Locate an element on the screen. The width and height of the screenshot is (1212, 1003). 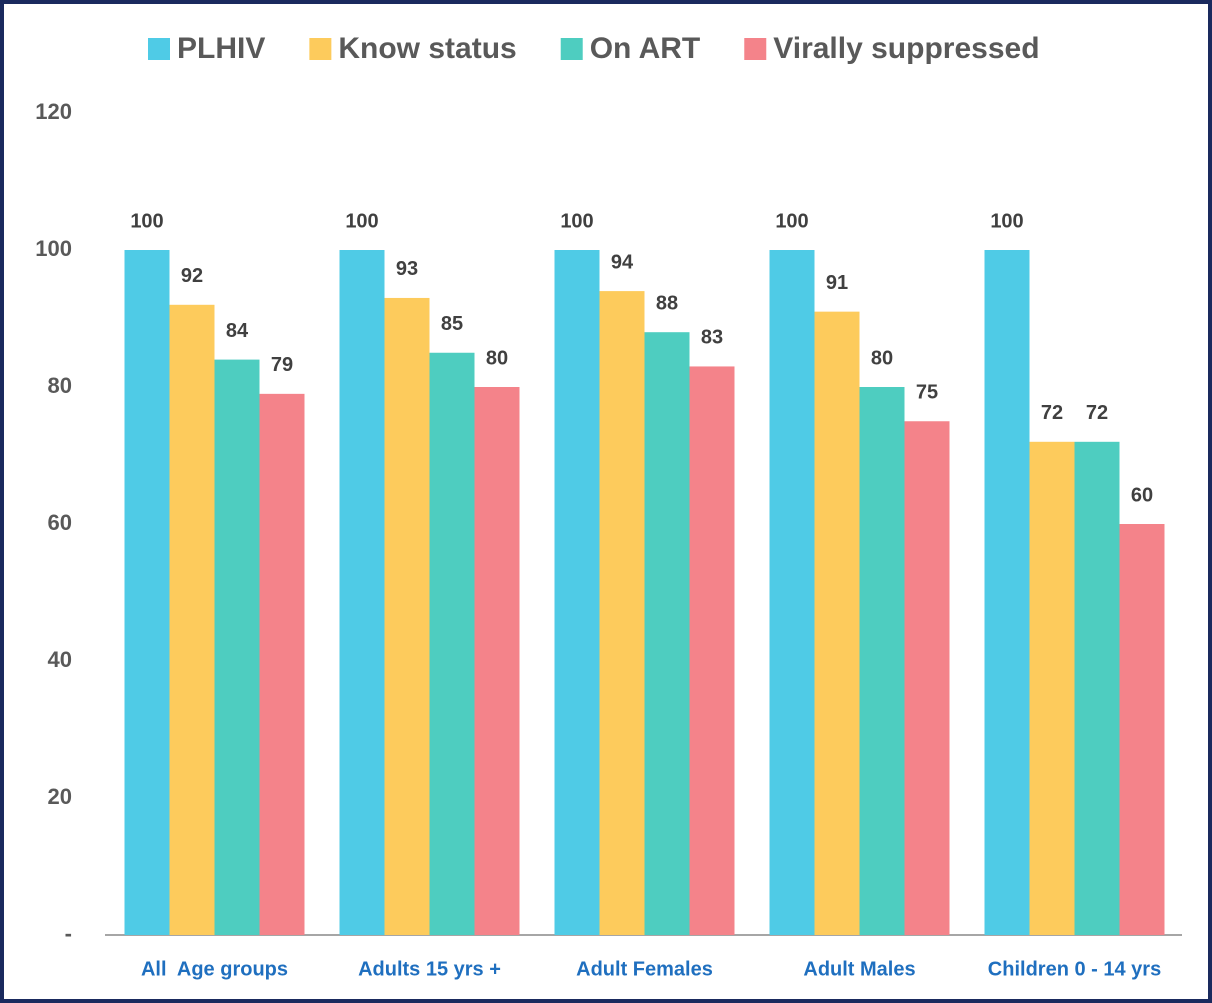
value-label: 75 is located at coordinates (927, 393).